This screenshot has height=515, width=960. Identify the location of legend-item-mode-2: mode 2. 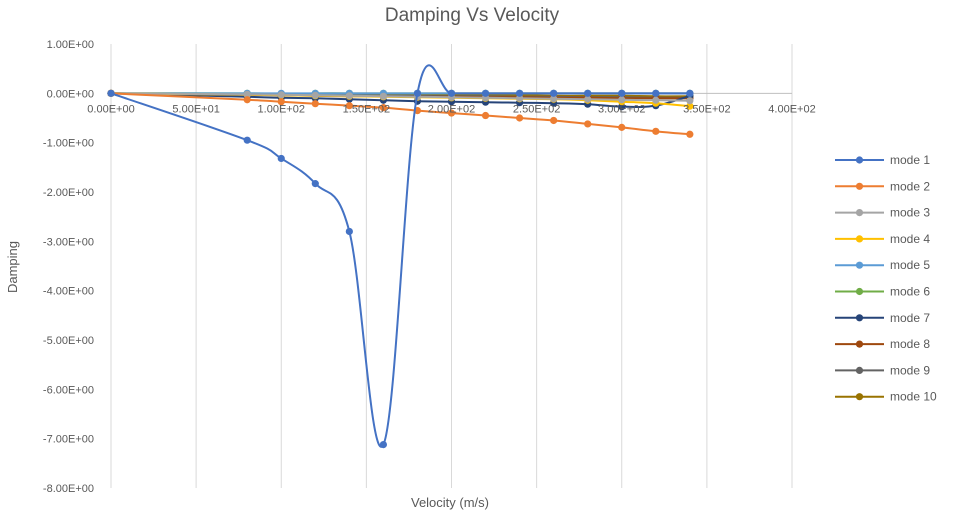
(882, 186).